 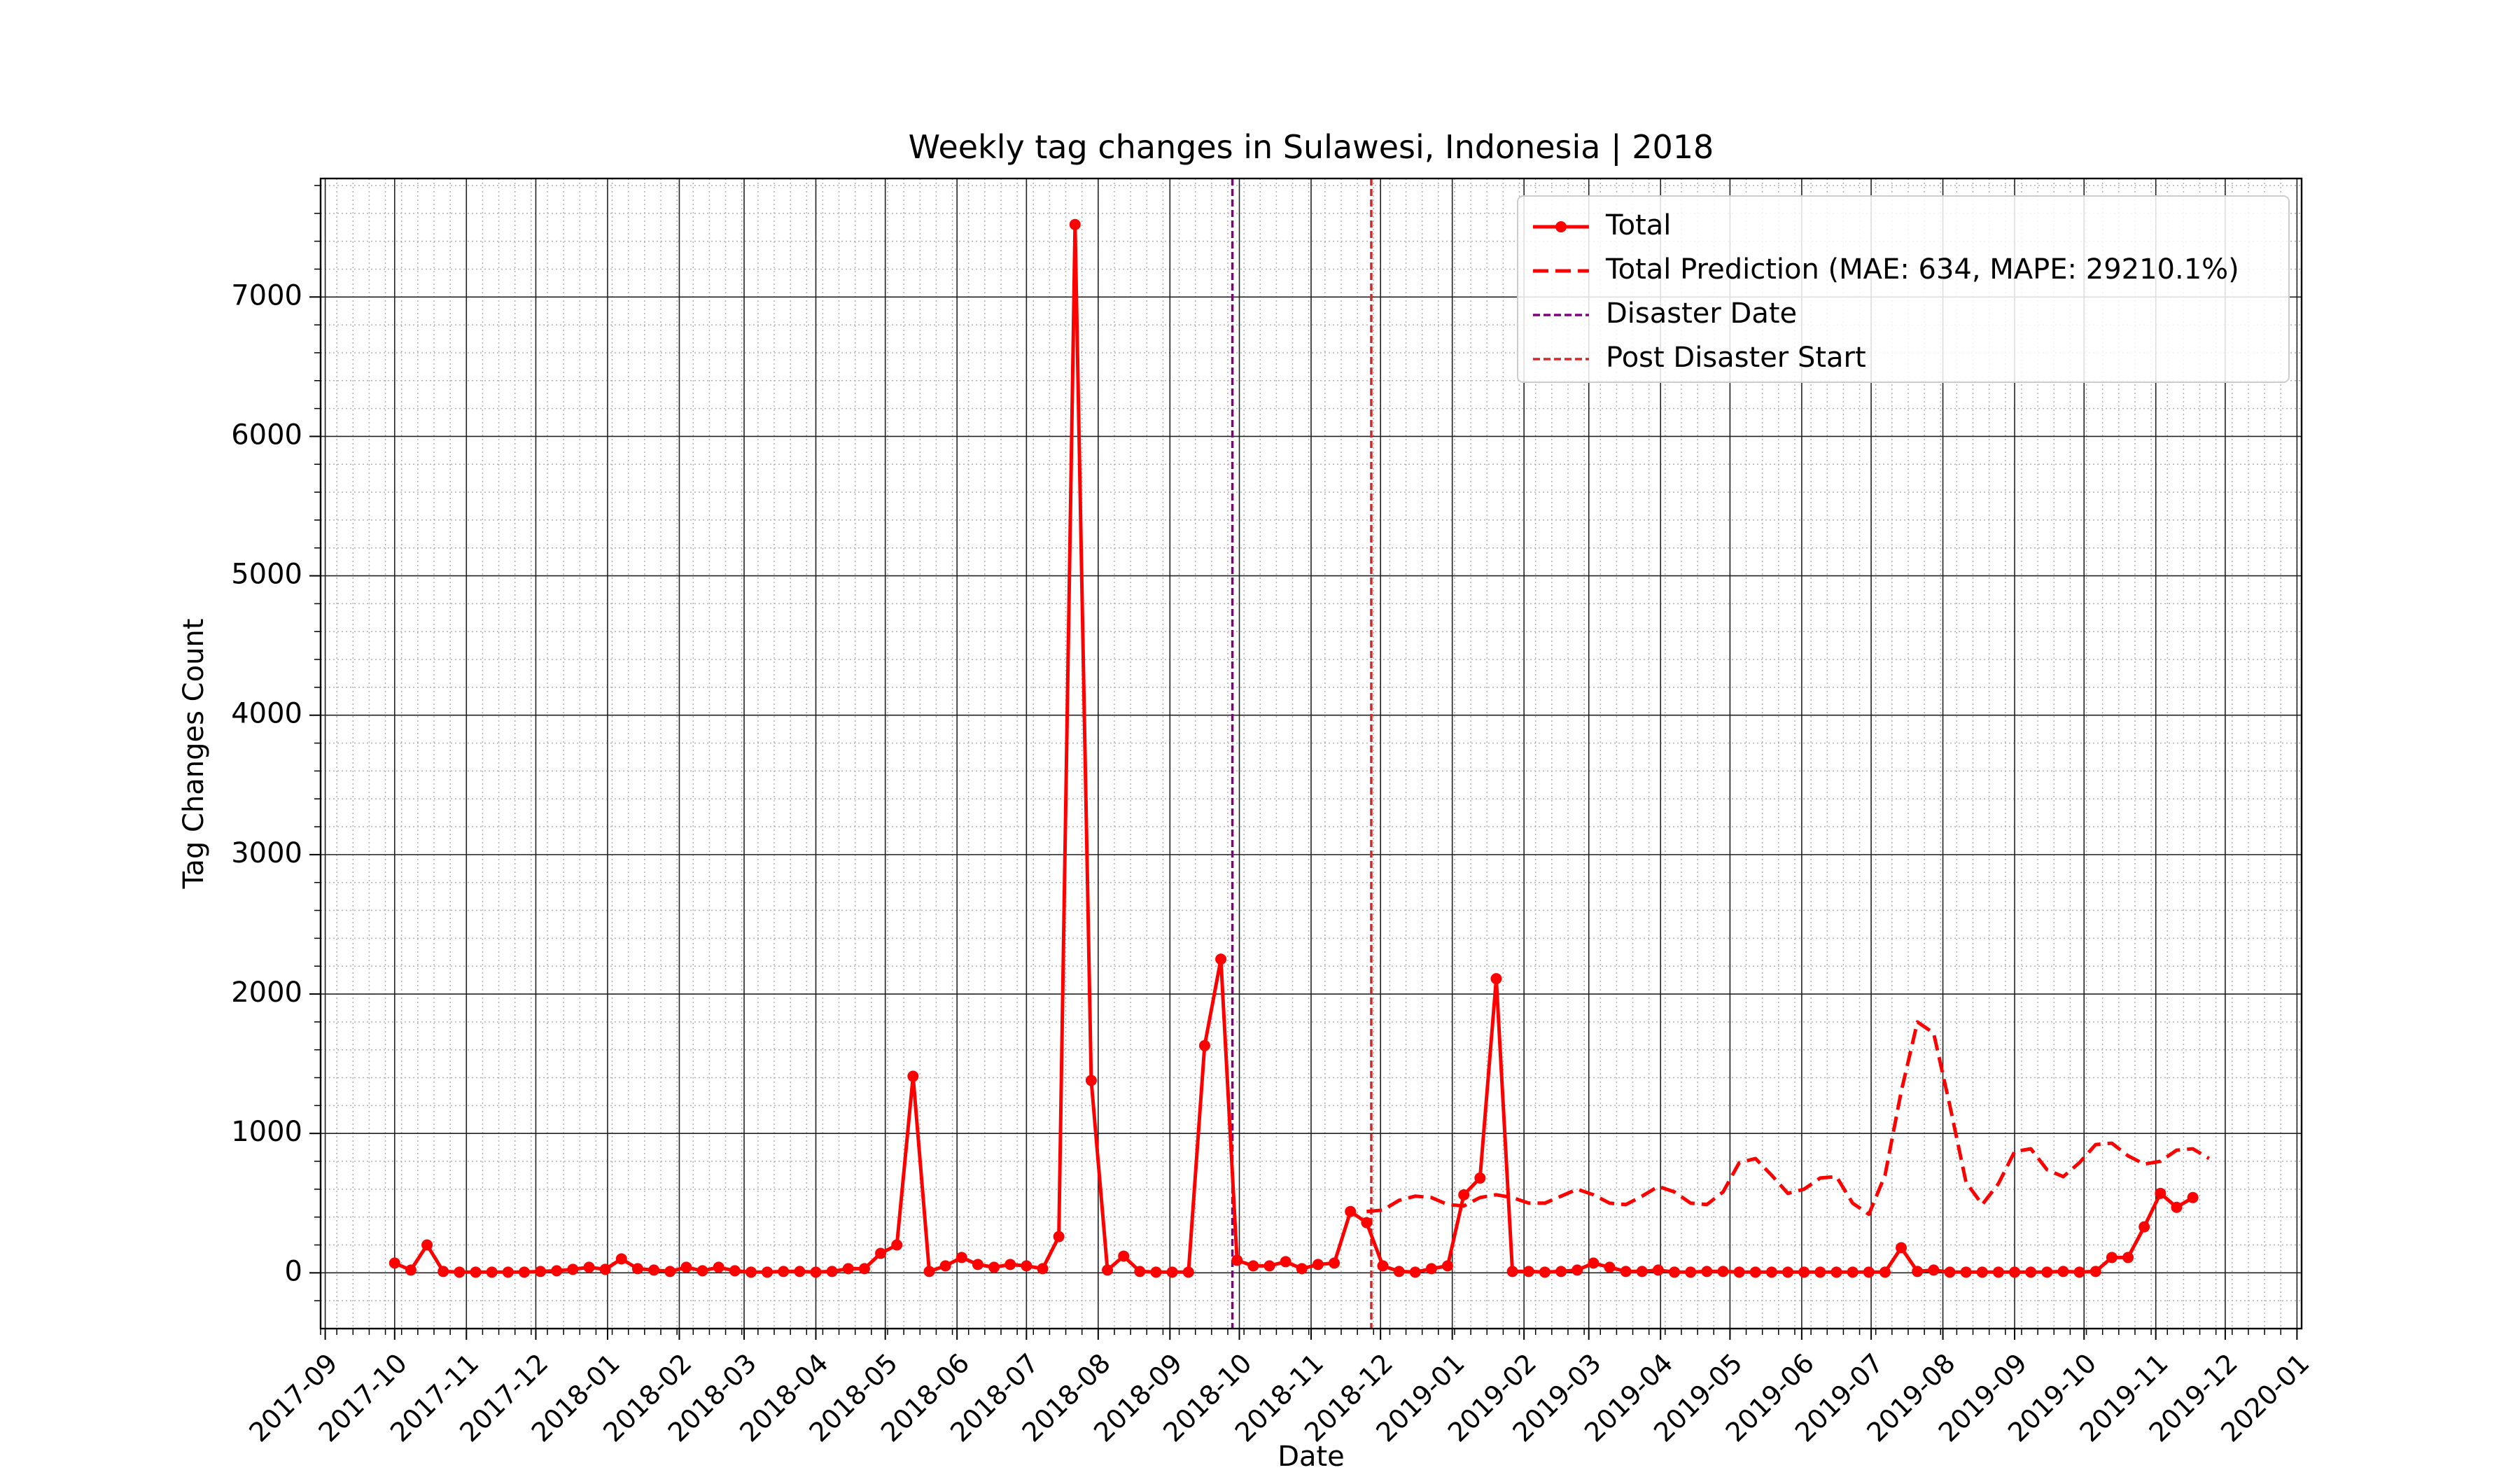 What do you see at coordinates (1302, 753) in the screenshot?
I see `event-lines` at bounding box center [1302, 753].